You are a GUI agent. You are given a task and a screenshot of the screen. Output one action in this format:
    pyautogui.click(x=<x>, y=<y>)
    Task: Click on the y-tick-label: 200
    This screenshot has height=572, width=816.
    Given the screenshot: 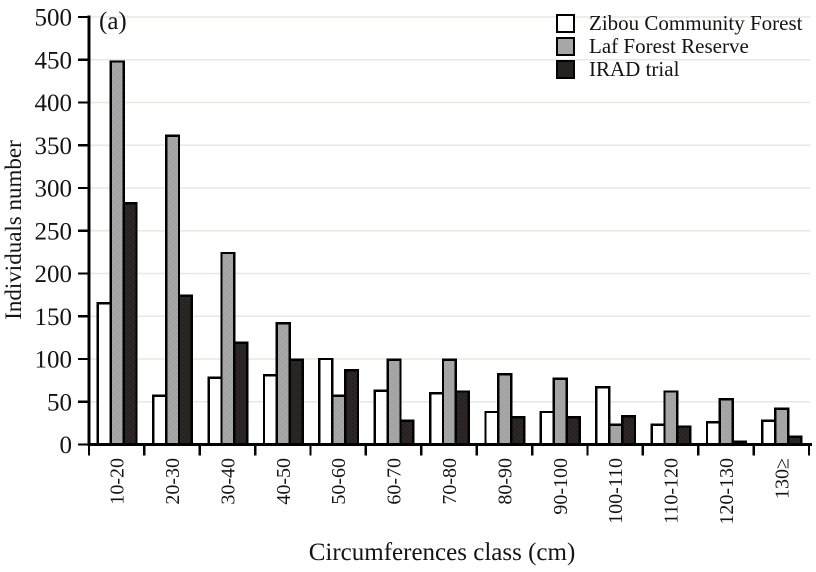 What is the action you would take?
    pyautogui.click(x=54, y=274)
    